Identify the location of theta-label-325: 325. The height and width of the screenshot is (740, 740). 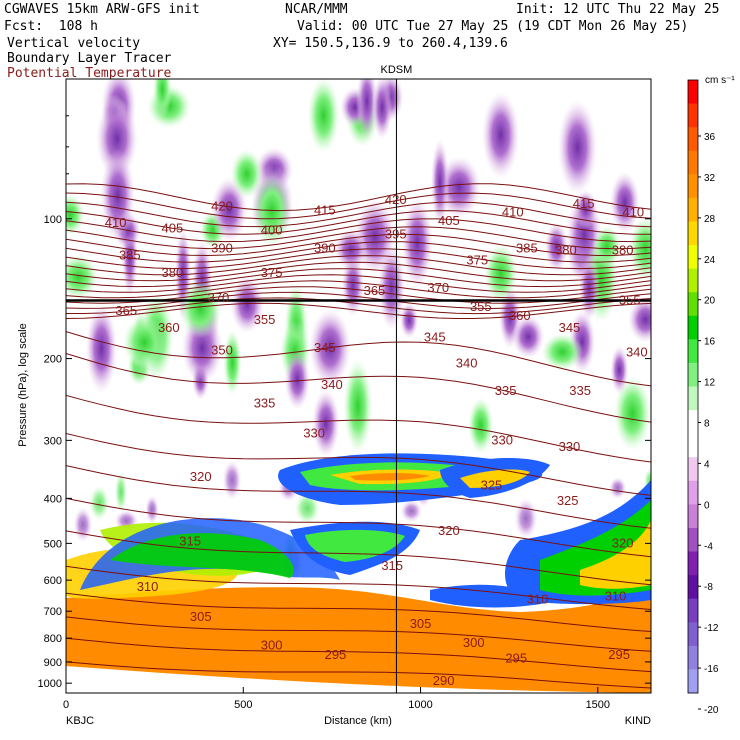
(492, 484).